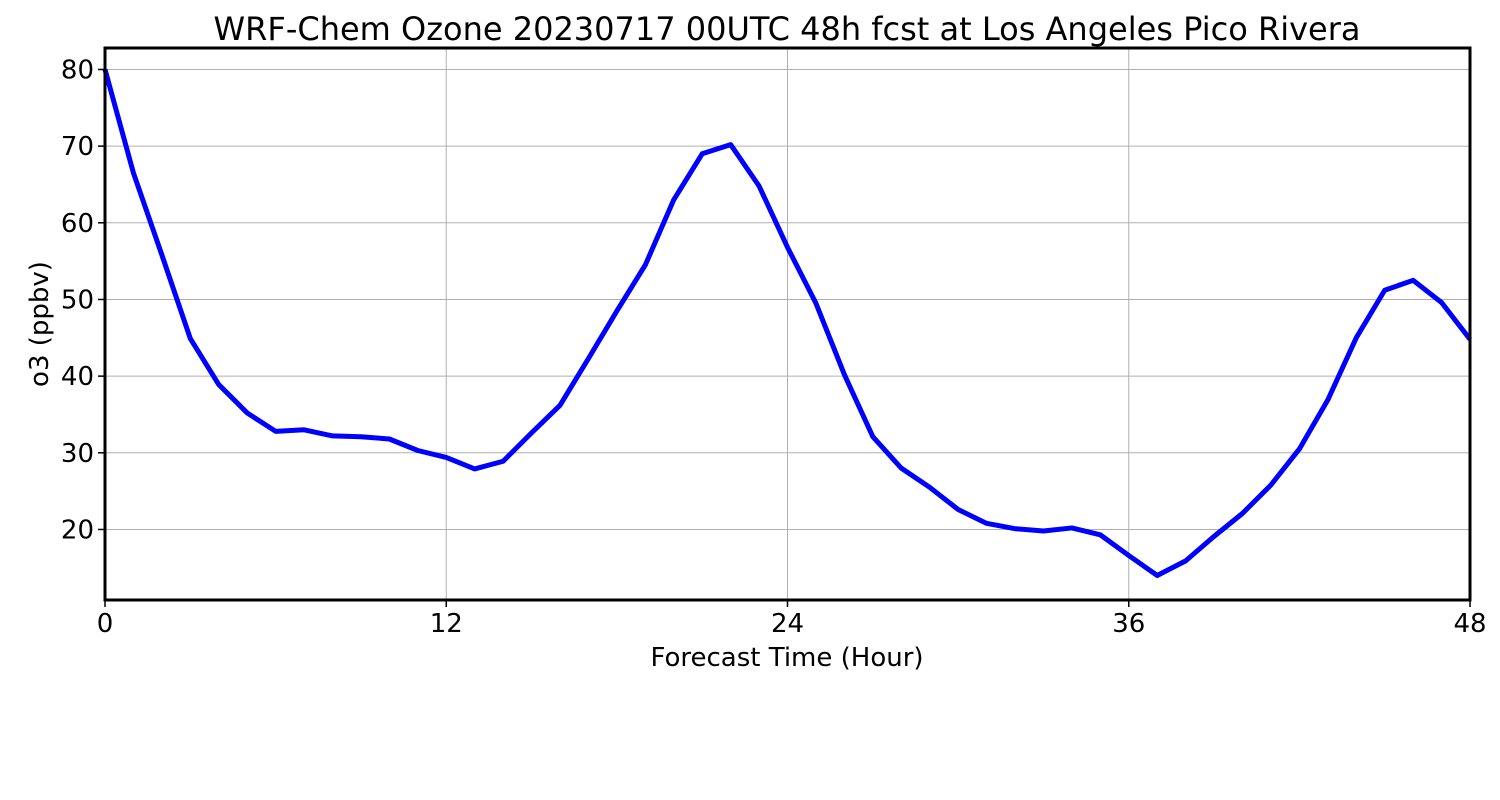 Image resolution: width=1500 pixels, height=800 pixels. I want to click on y-tick-label: 60, so click(77, 224).